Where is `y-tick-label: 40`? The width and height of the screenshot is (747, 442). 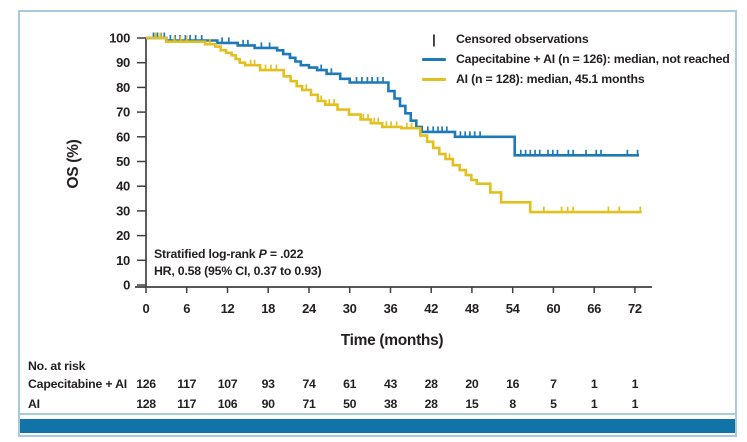
y-tick-label: 40 is located at coordinates (123, 186).